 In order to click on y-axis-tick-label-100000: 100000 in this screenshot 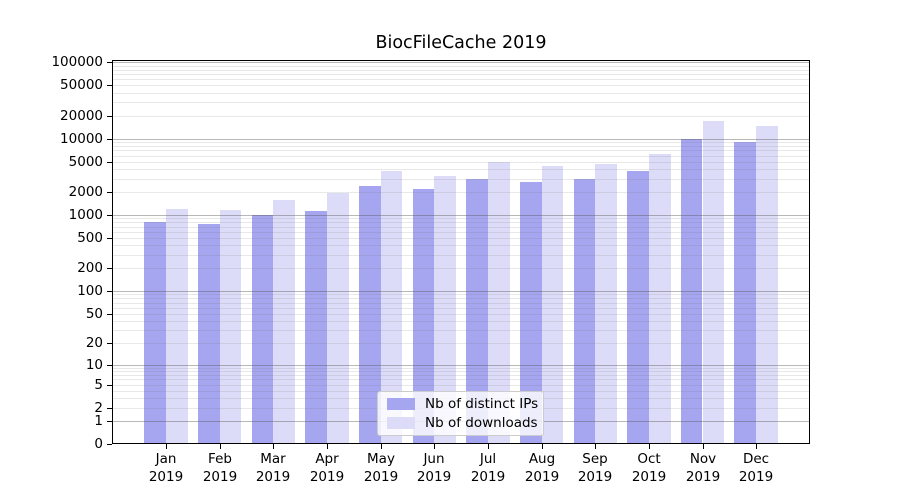, I will do `click(77, 62)`.